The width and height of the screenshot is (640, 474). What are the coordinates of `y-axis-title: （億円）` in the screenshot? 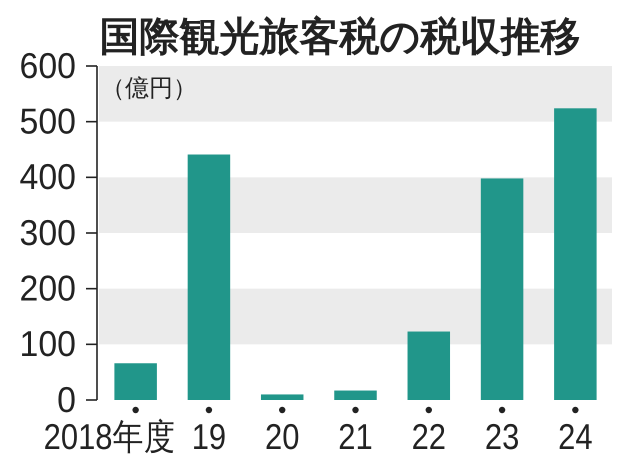 It's located at (149, 88).